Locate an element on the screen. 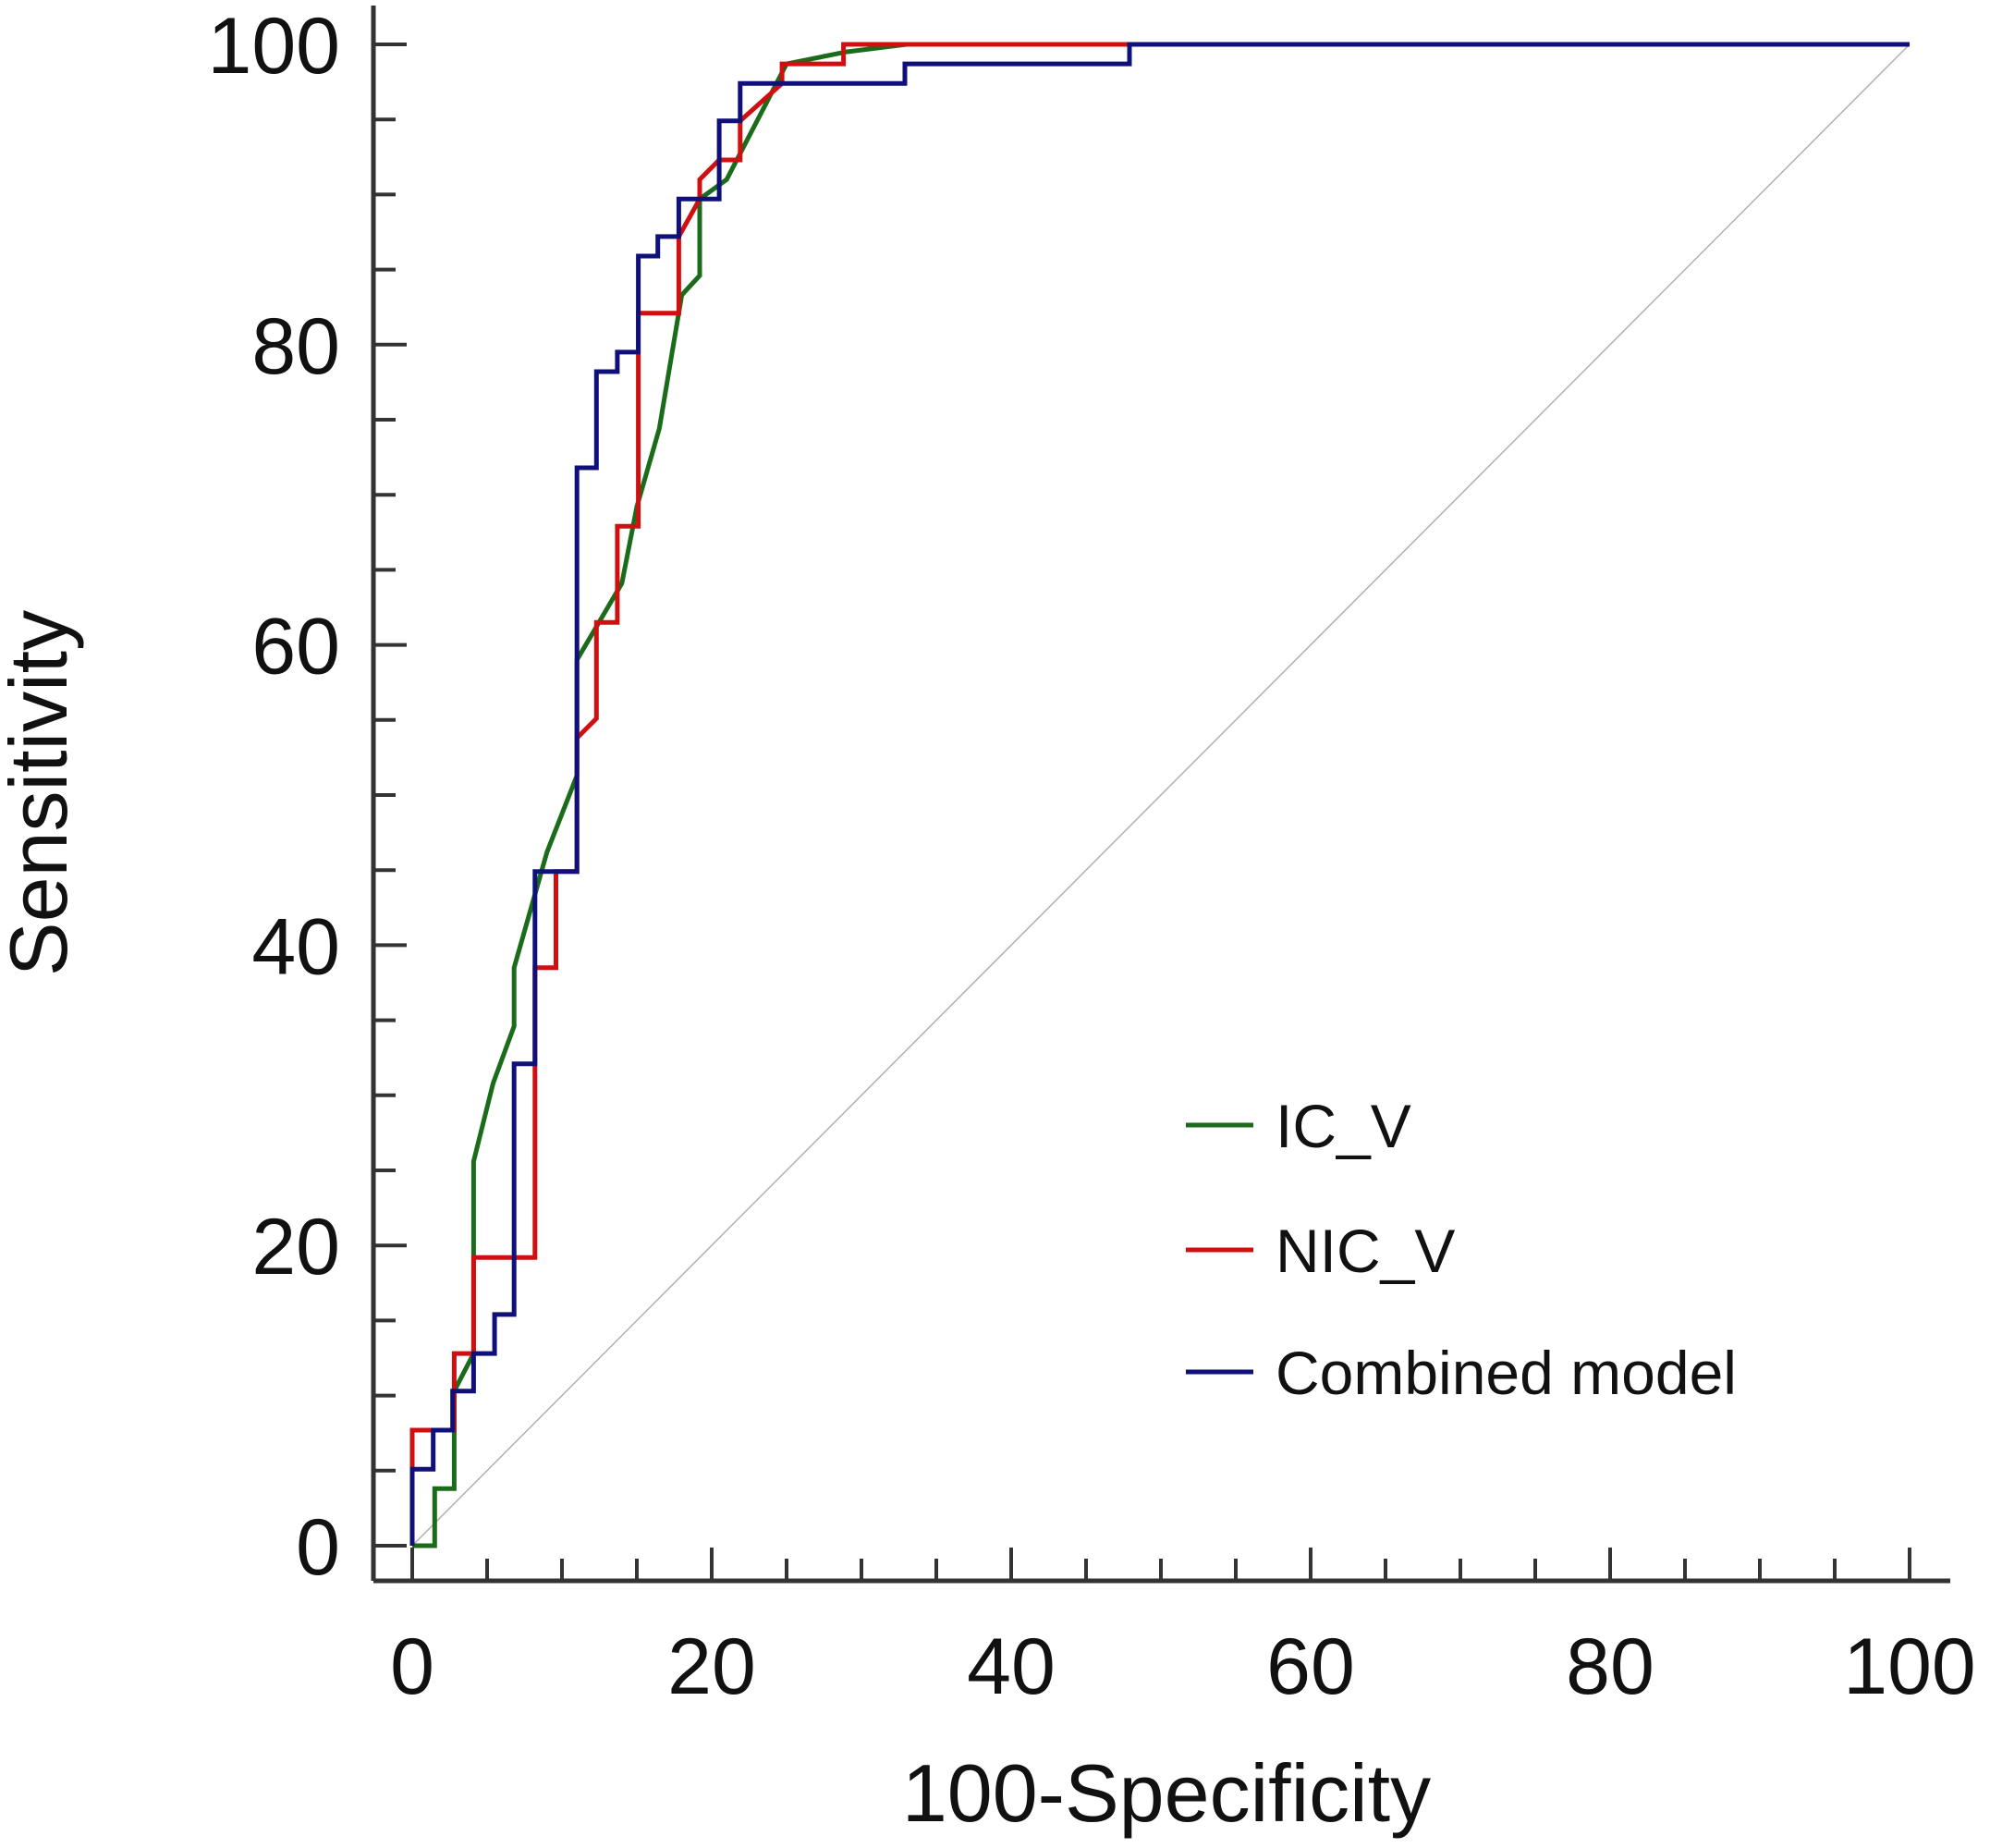 The height and width of the screenshot is (1848, 1990). legend: IC_V NIC_V Combined model is located at coordinates (1461, 1249).